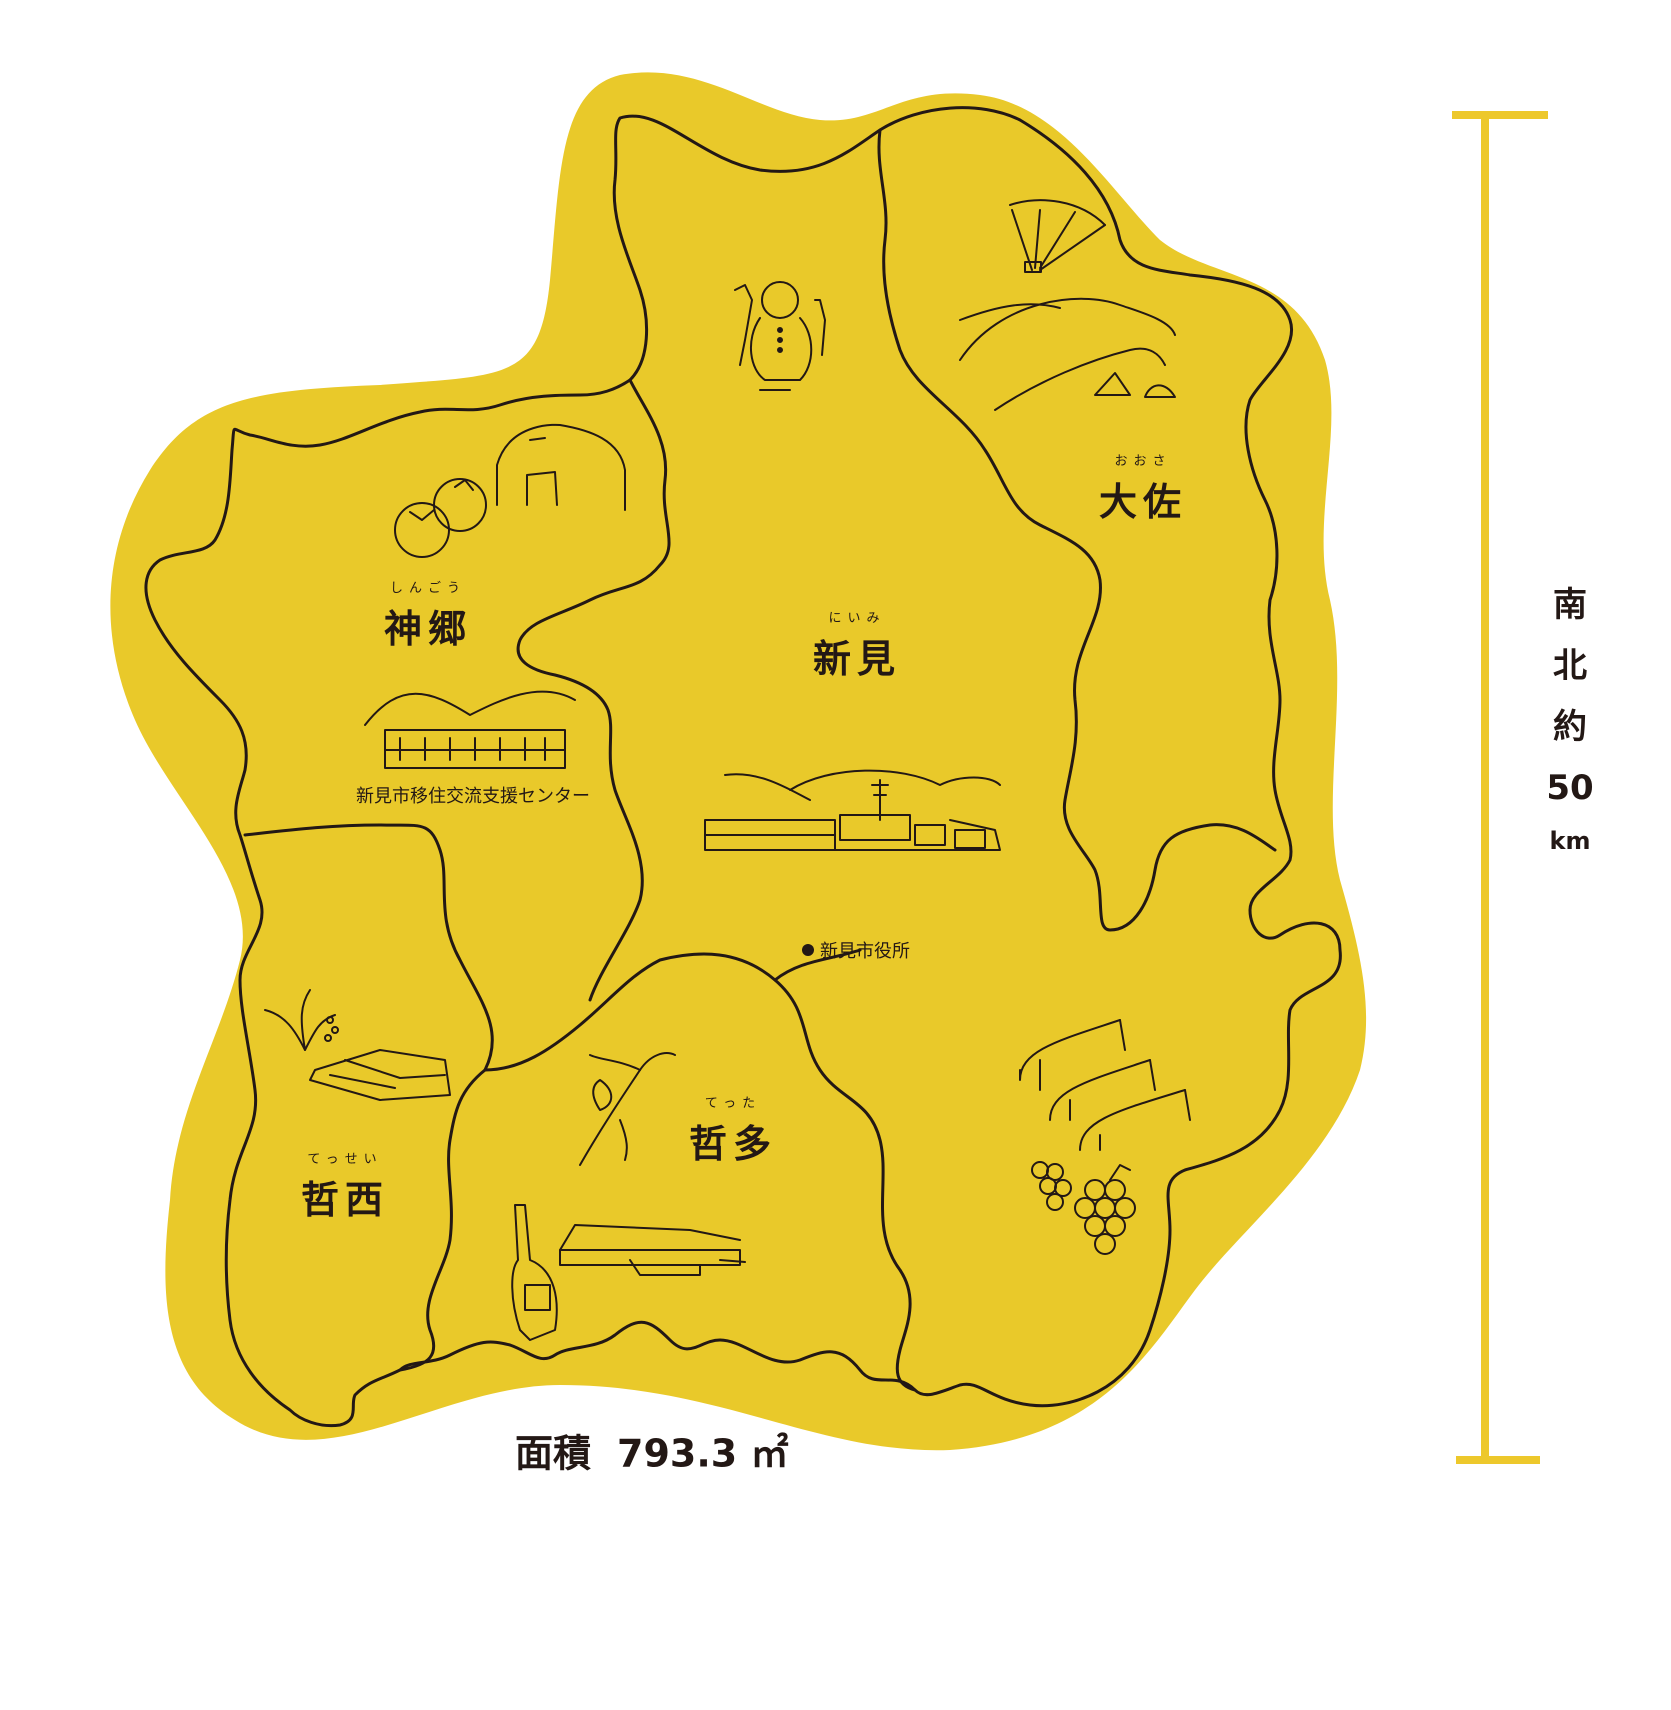 The height and width of the screenshot is (1710, 1671). I want to click on mountain-tents-icon, so click(1067, 354).